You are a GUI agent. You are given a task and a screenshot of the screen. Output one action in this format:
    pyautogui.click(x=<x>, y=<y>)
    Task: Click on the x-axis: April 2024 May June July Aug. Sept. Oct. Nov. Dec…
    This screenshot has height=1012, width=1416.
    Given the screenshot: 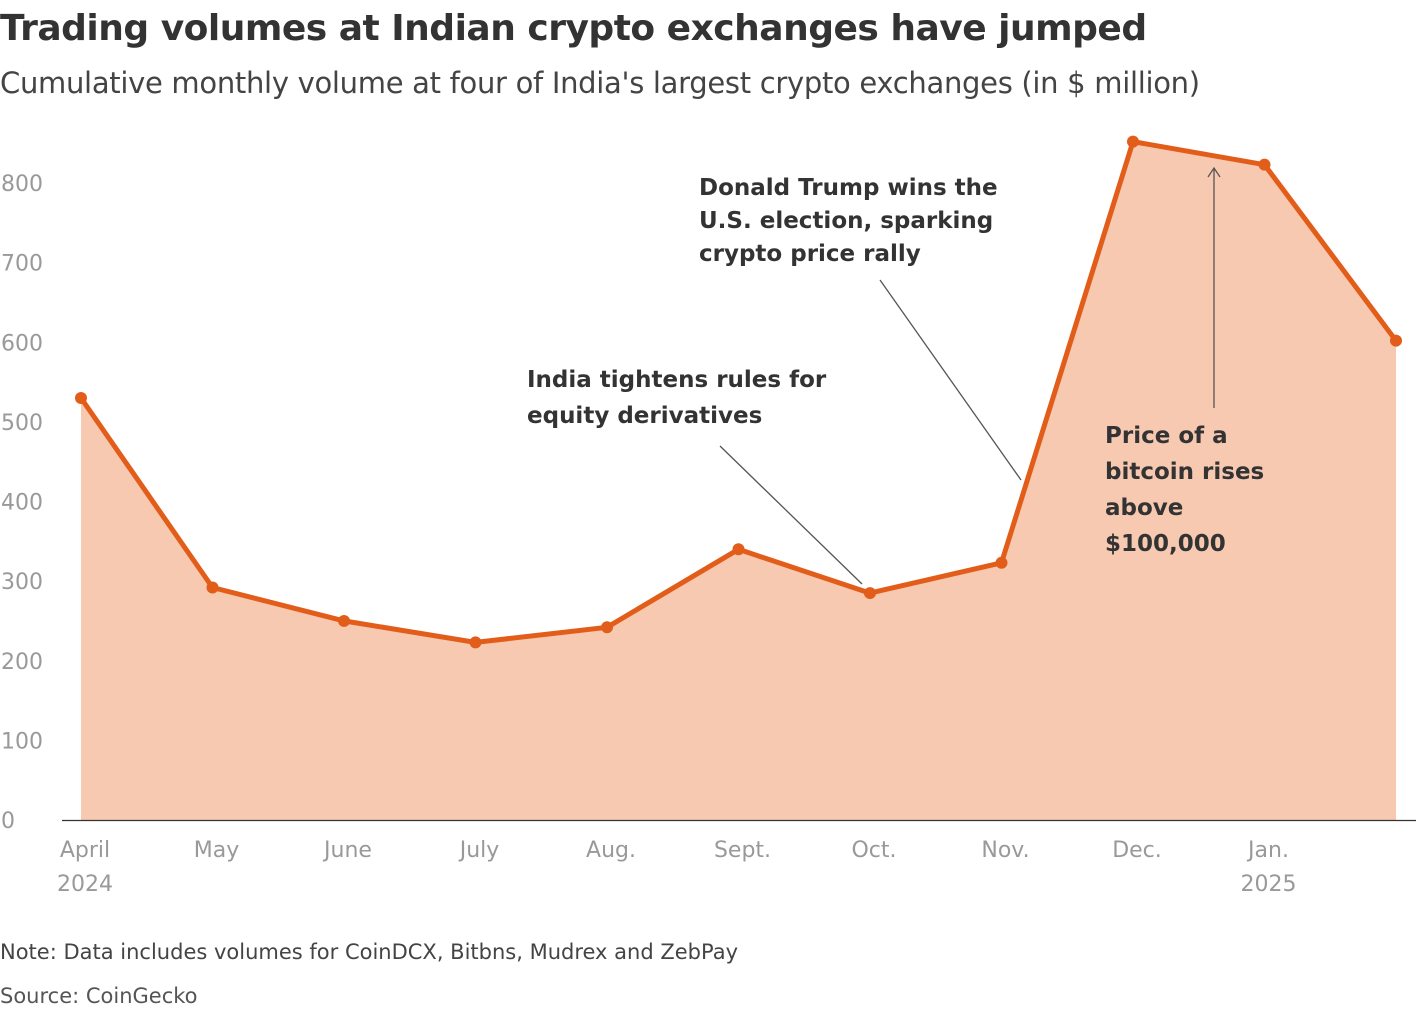 What is the action you would take?
    pyautogui.click(x=677, y=867)
    